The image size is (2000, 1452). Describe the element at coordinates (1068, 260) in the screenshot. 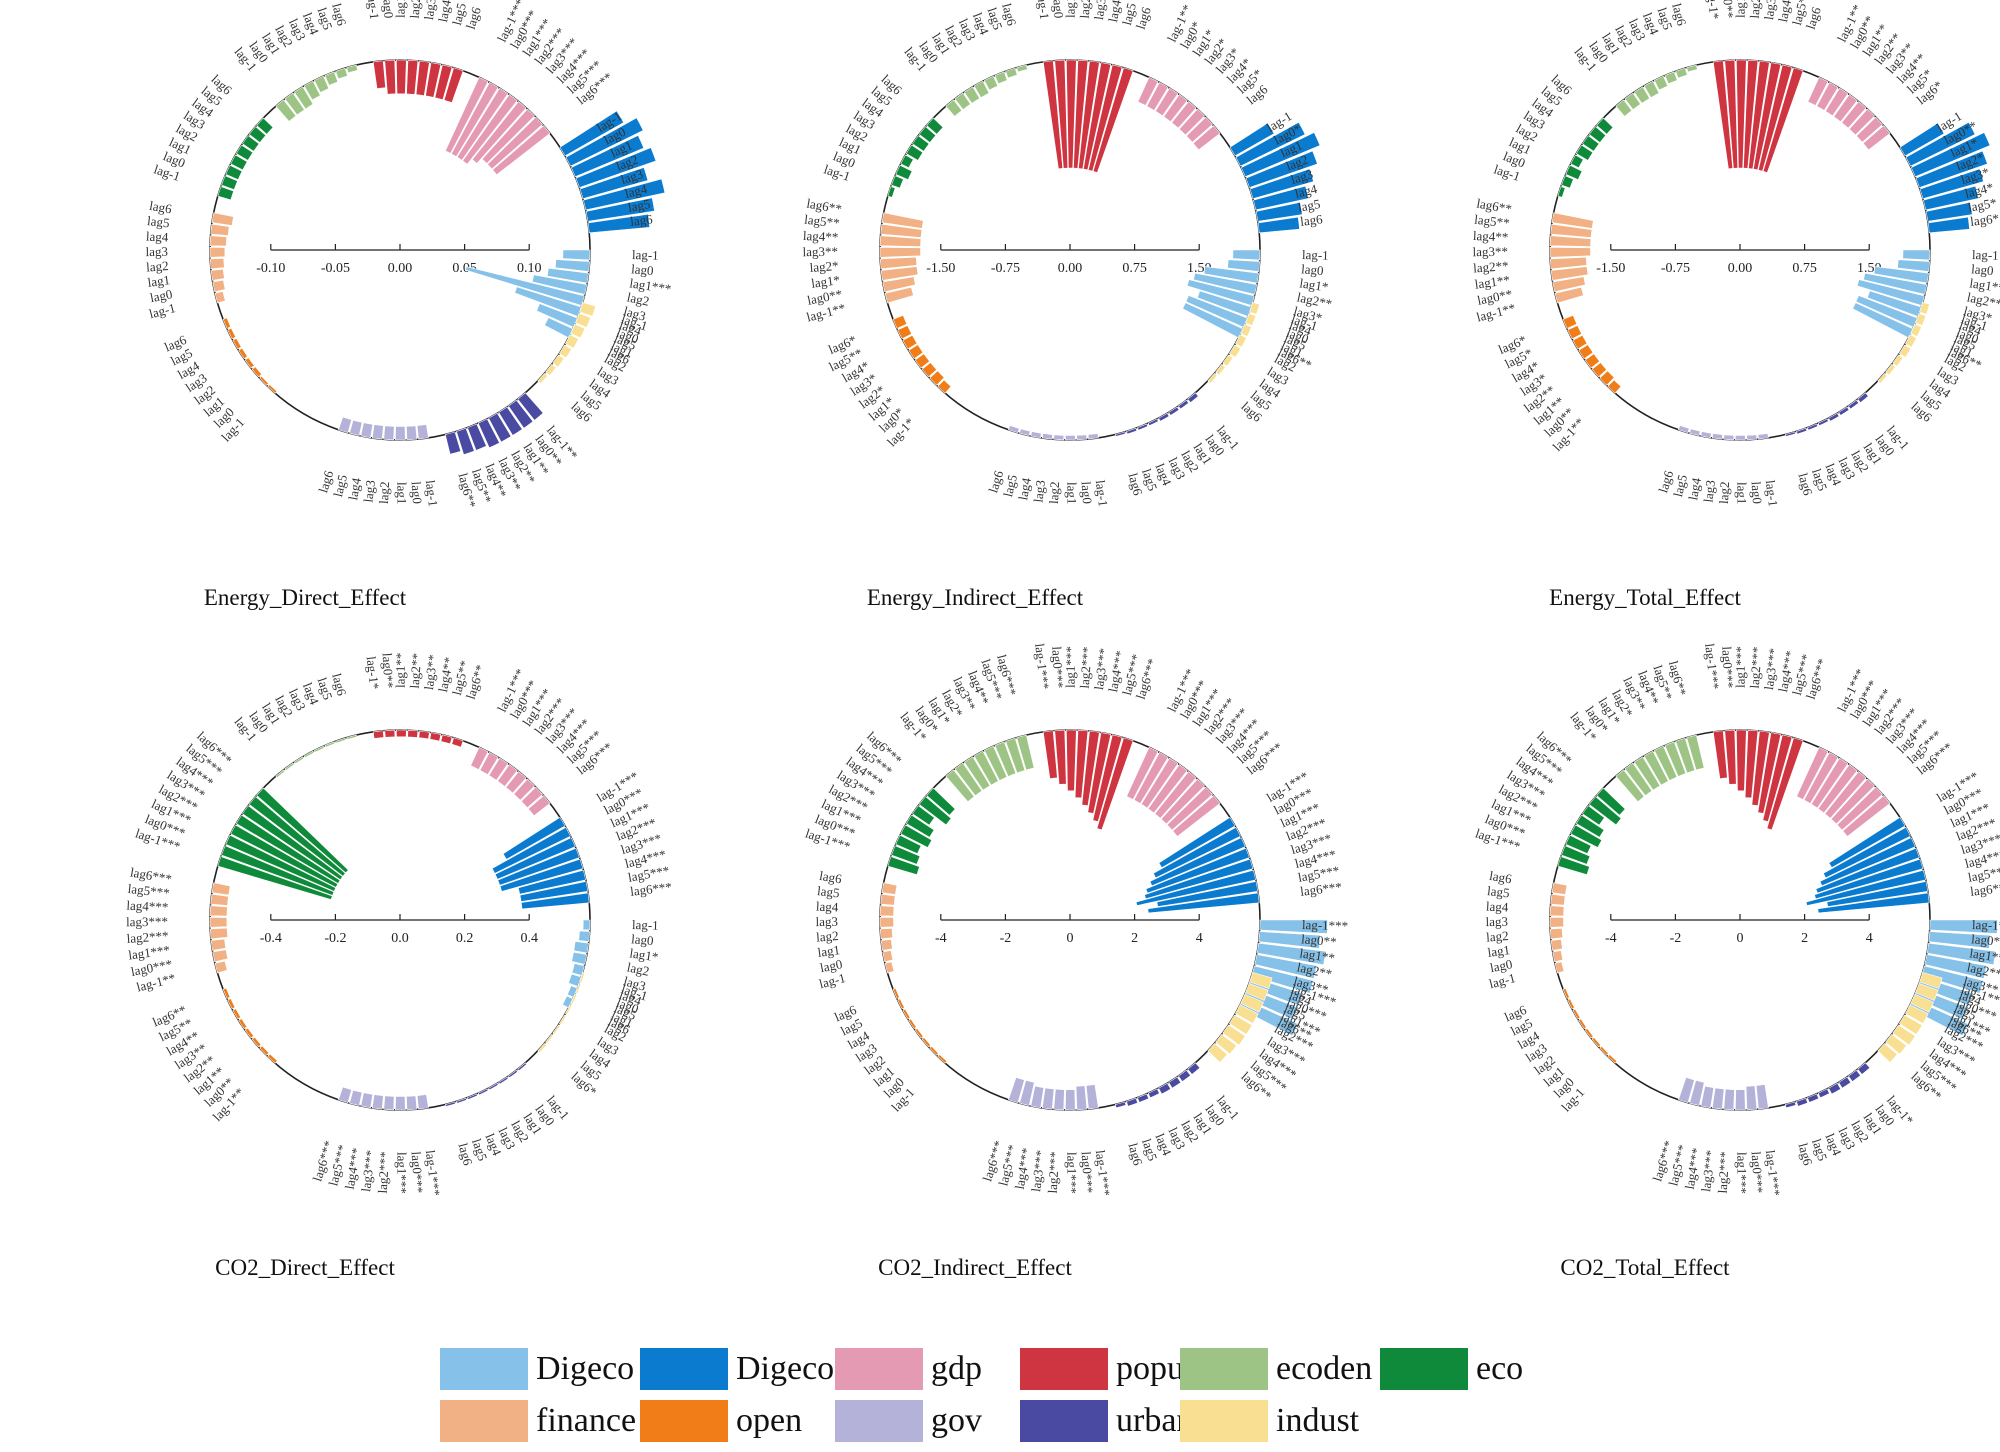

I see `value-axis: -1.50 -0.75 0.00 0.75 1.50` at that location.